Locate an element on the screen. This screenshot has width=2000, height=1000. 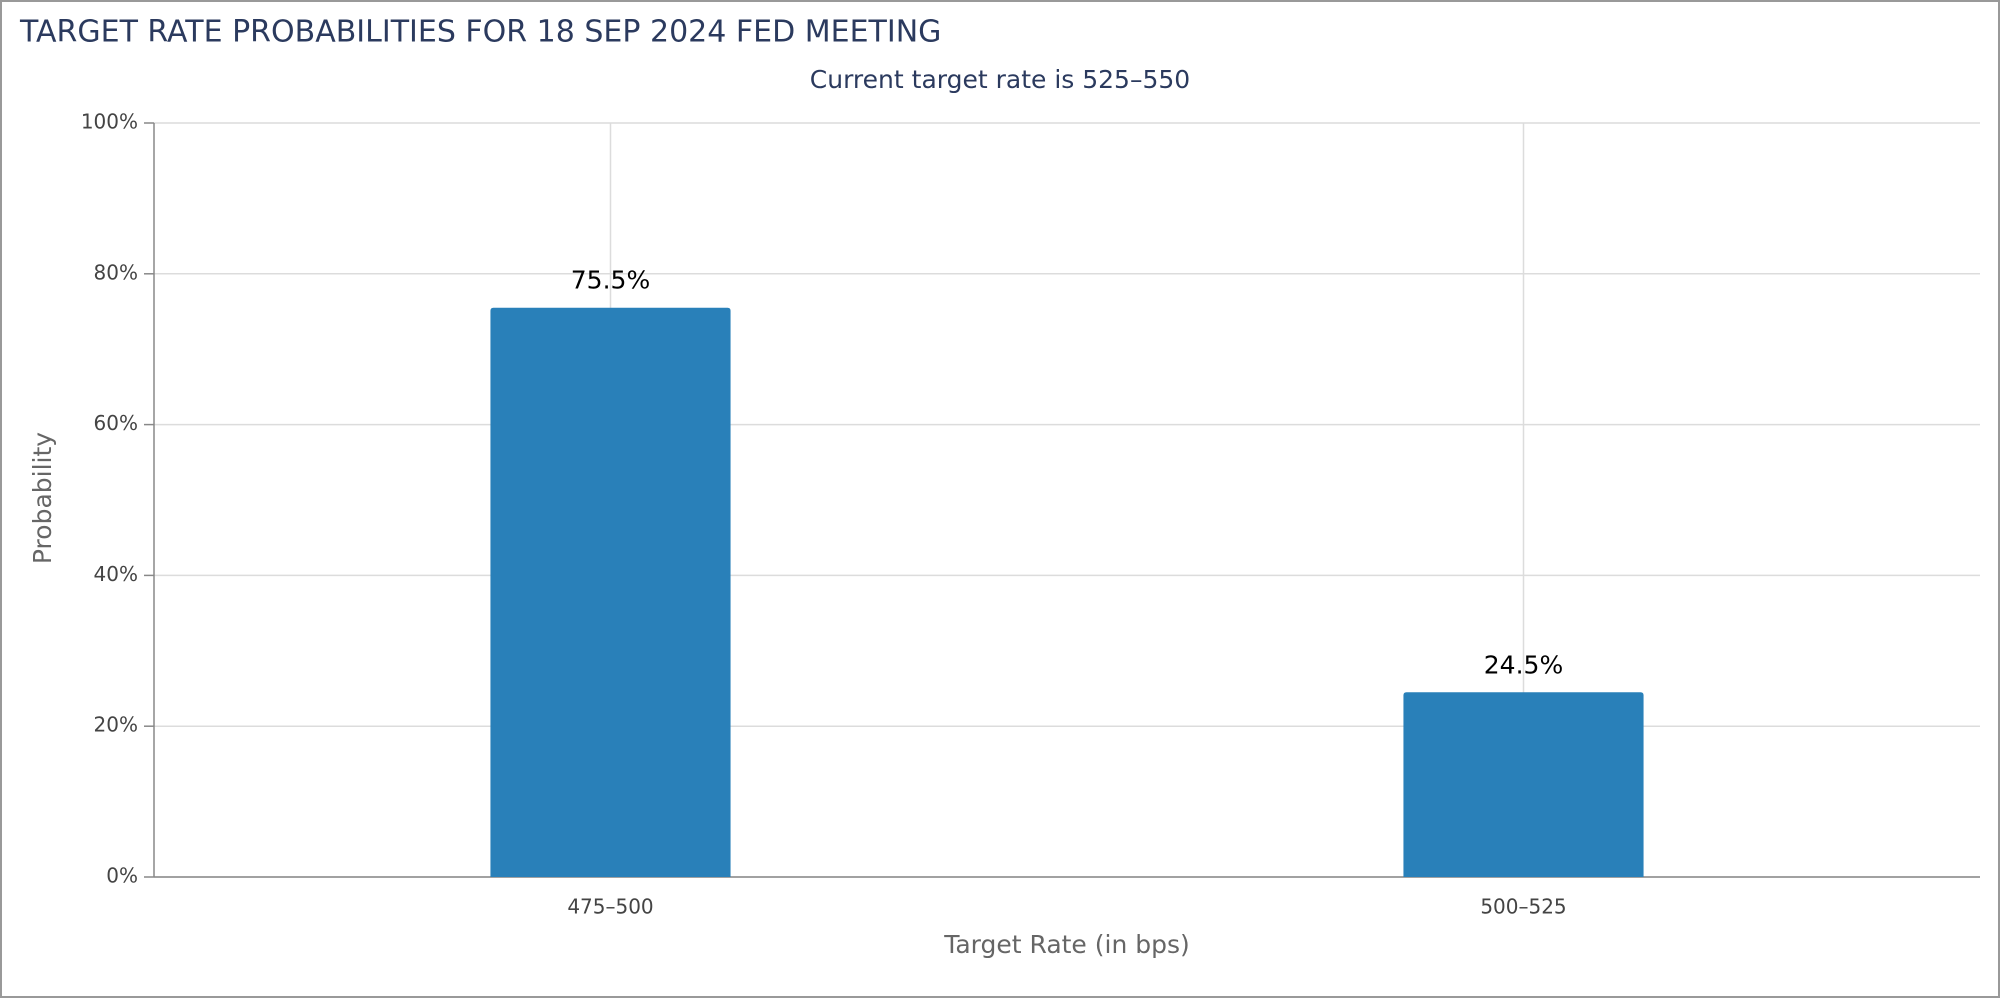
x-tick-label: 475–500 is located at coordinates (610, 907).